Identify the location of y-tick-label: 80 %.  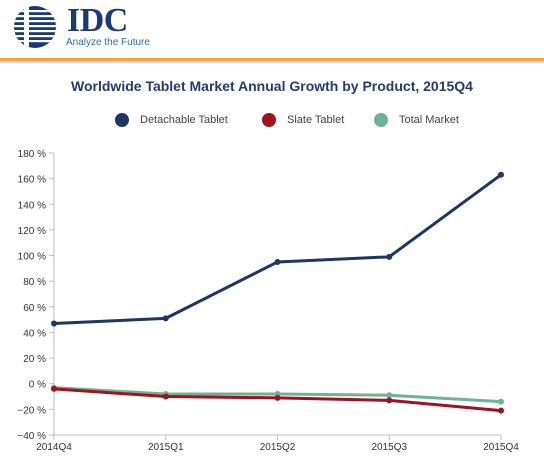
(34, 282).